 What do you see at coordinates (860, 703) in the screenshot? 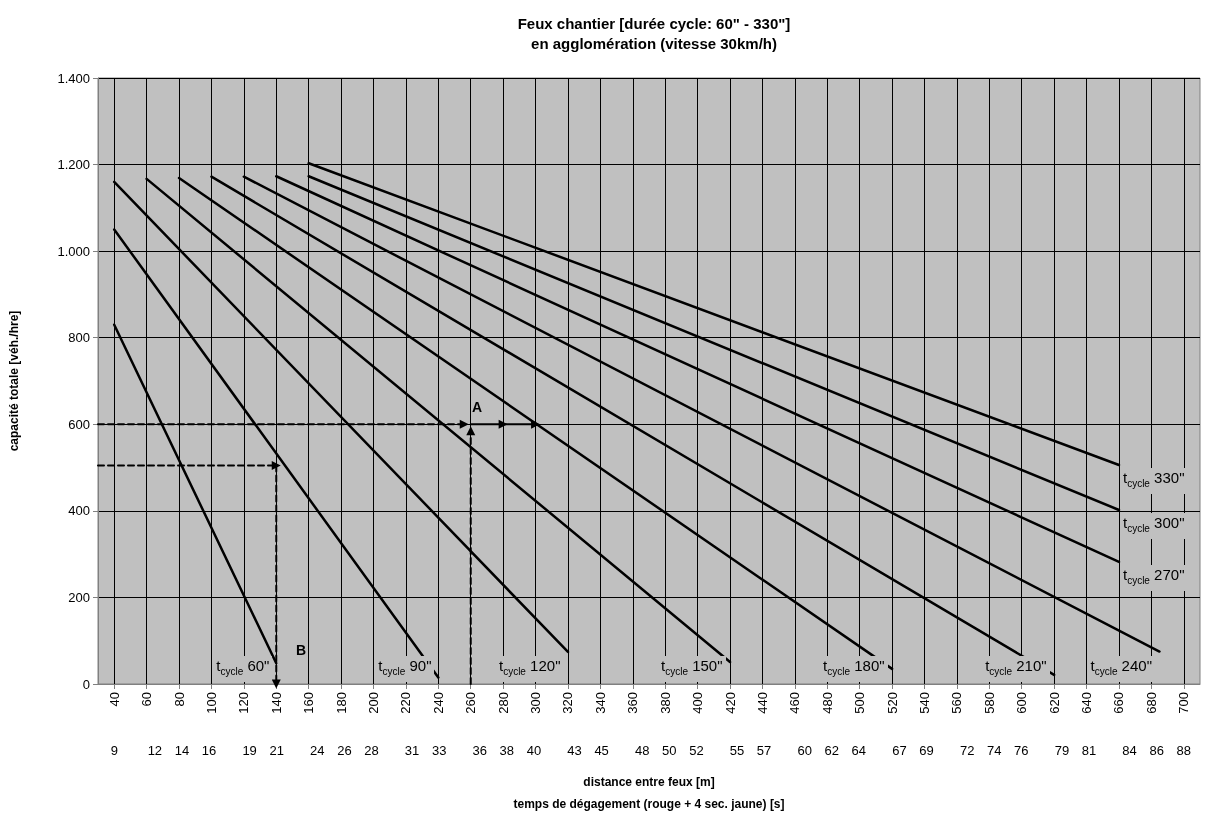
I see `x-tick-label: 500` at bounding box center [860, 703].